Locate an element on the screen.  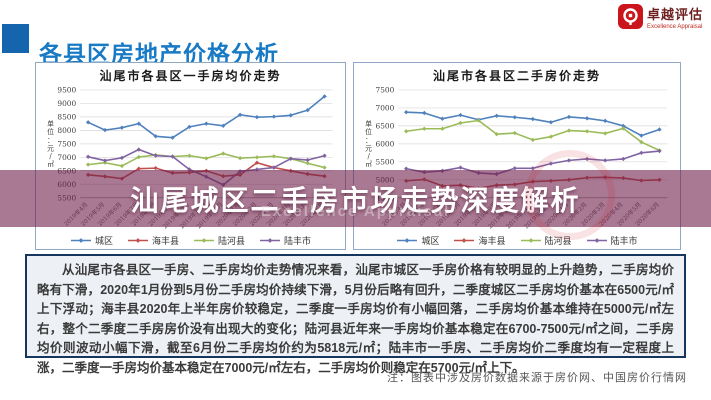
svg-text: 8500 is located at coordinates (66, 116).